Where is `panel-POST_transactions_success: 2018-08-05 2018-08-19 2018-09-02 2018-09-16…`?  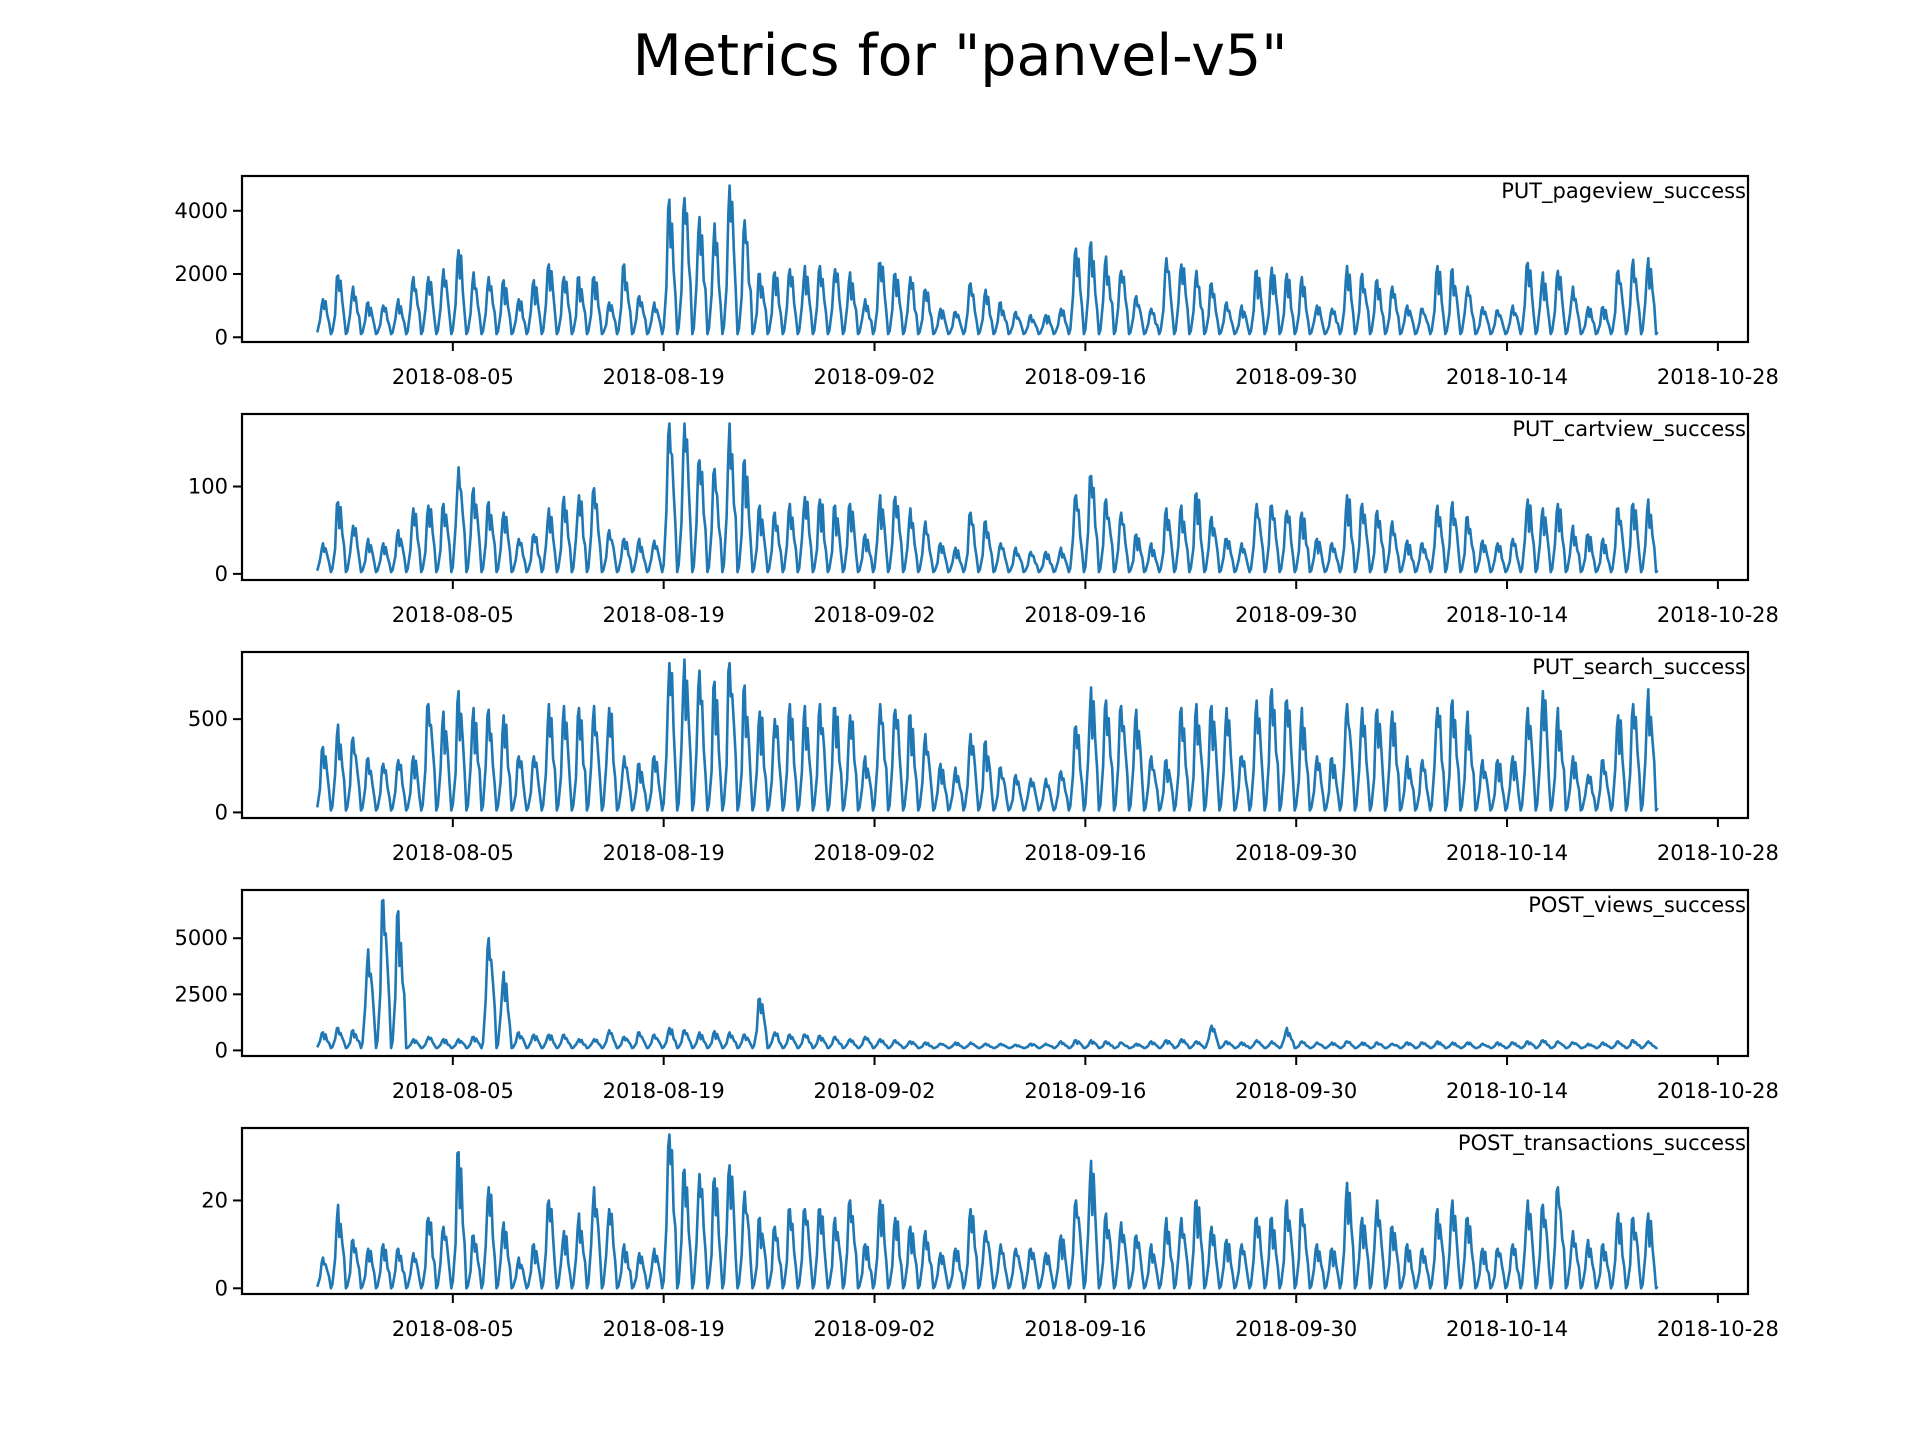 panel-POST_transactions_success: 2018-08-05 2018-08-19 2018-09-02 2018-09-16… is located at coordinates (990, 1233).